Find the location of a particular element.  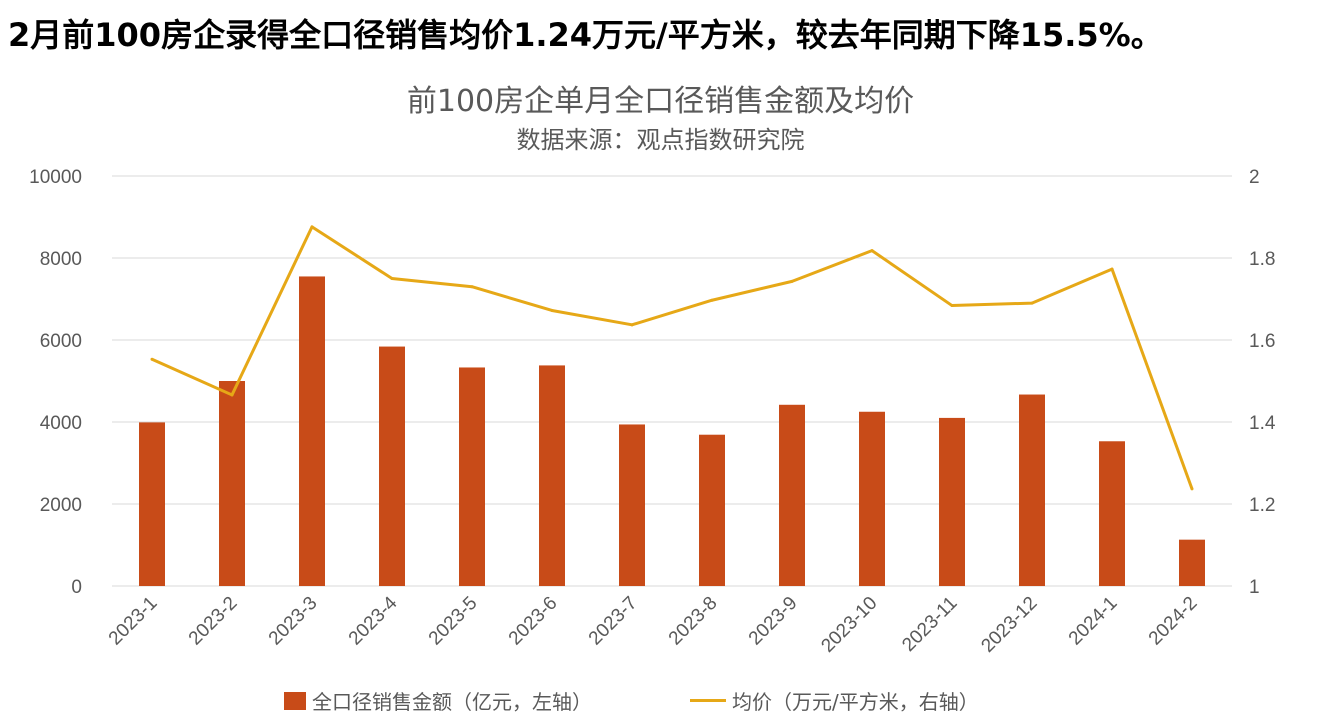

left-axis-tick-label: 2000 is located at coordinates (61, 505).